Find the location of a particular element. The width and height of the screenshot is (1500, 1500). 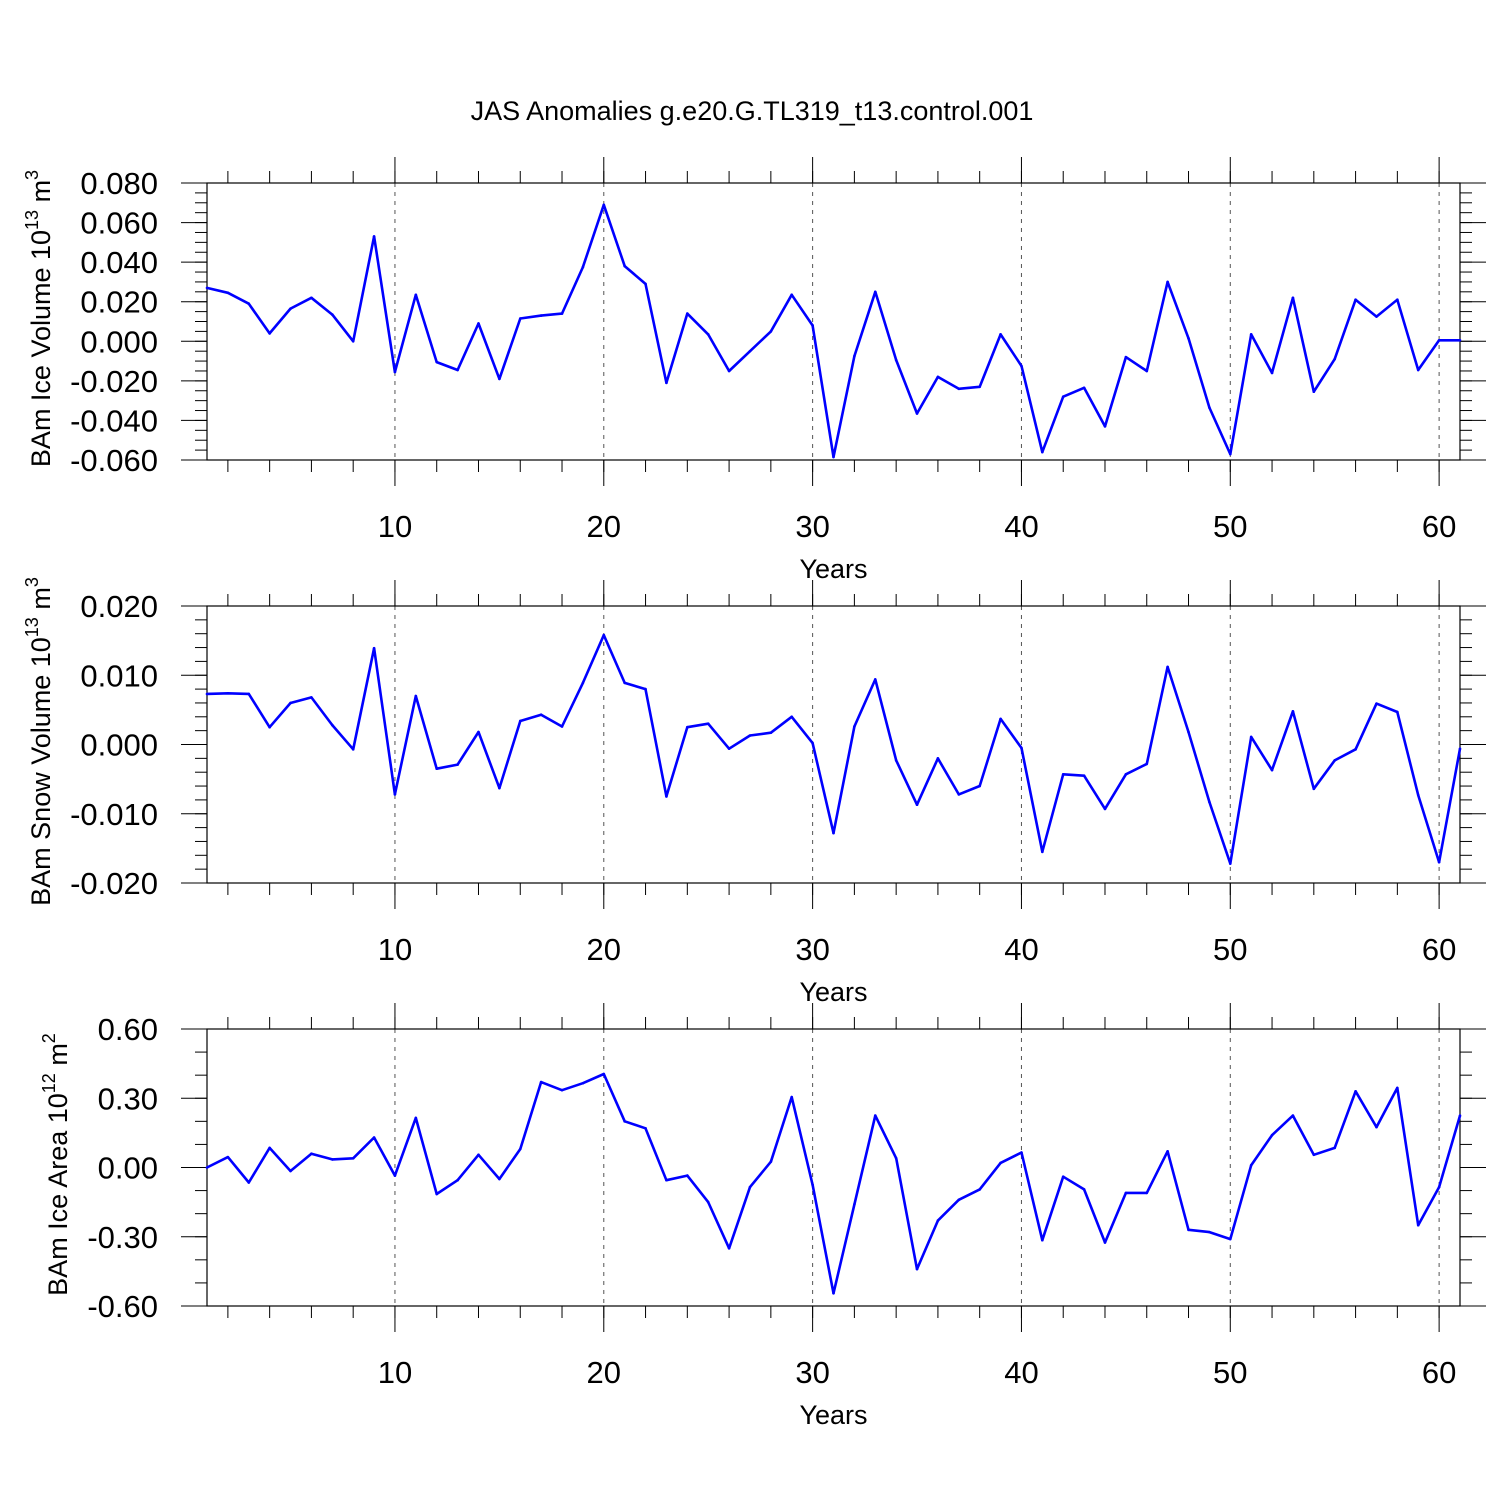

y-tick-label: 0.040 is located at coordinates (119, 262).